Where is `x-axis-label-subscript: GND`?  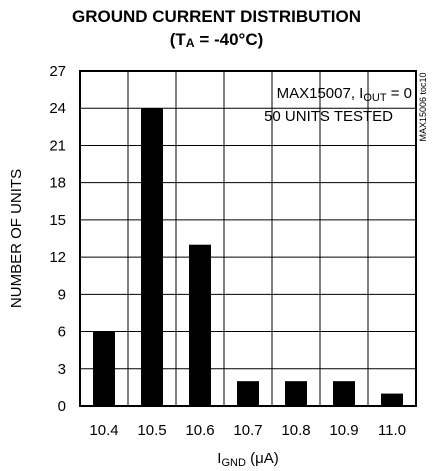
x-axis-label-subscript: GND is located at coordinates (233, 463).